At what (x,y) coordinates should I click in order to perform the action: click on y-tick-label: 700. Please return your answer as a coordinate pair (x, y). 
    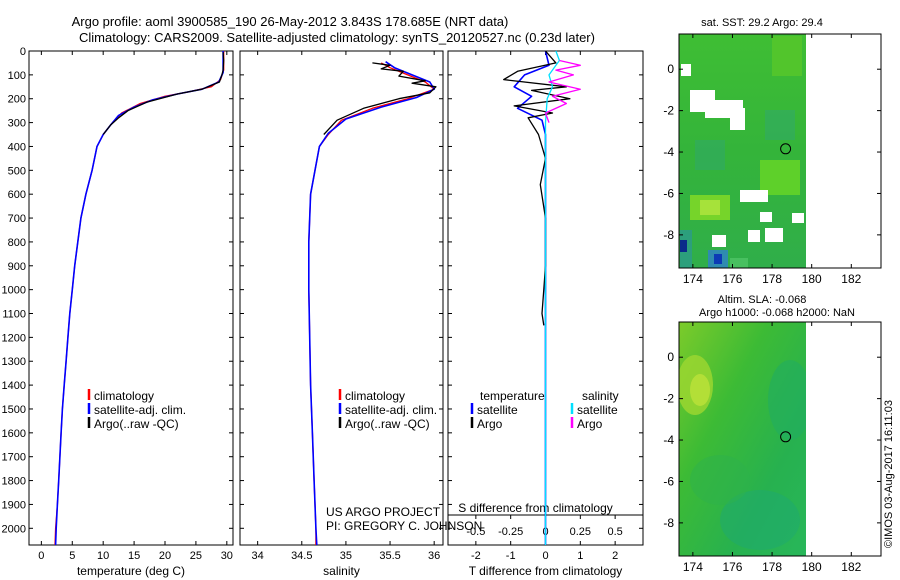
    Looking at the image, I should click on (17, 219).